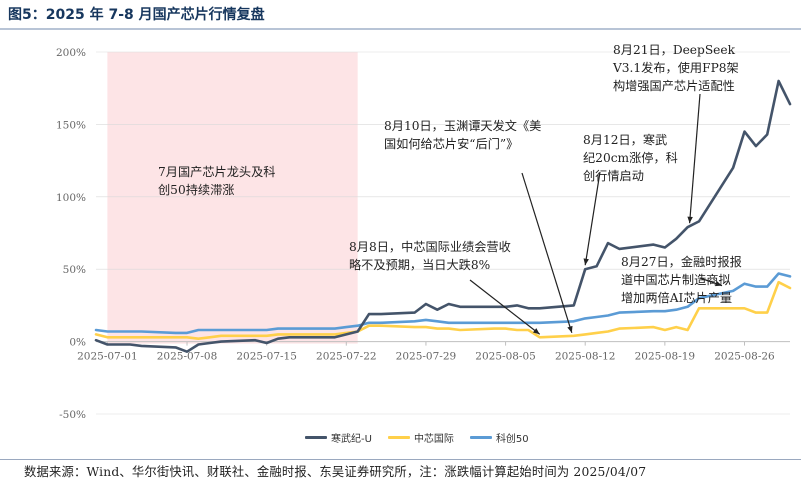  Describe the element at coordinates (426, 357) in the screenshot. I see `x-tick-label: 2025-07-29` at that location.